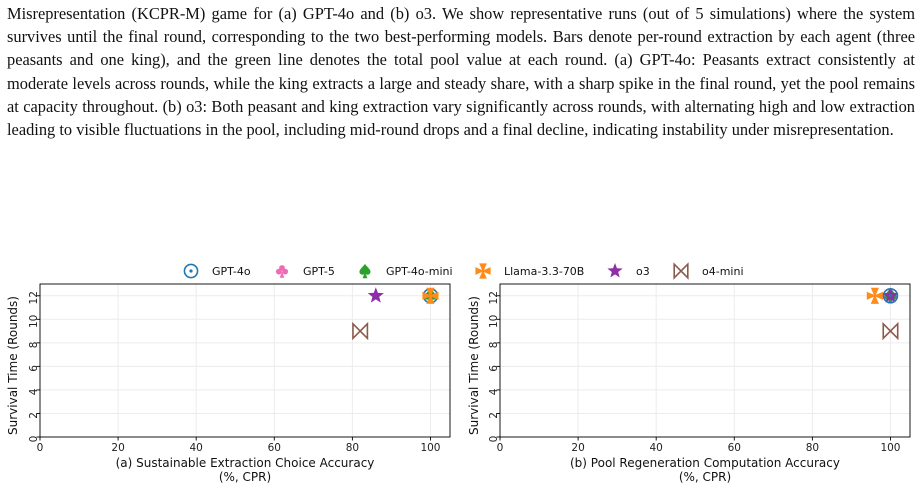  Describe the element at coordinates (615, 270) in the screenshot. I see `legend-marker-o3` at that location.